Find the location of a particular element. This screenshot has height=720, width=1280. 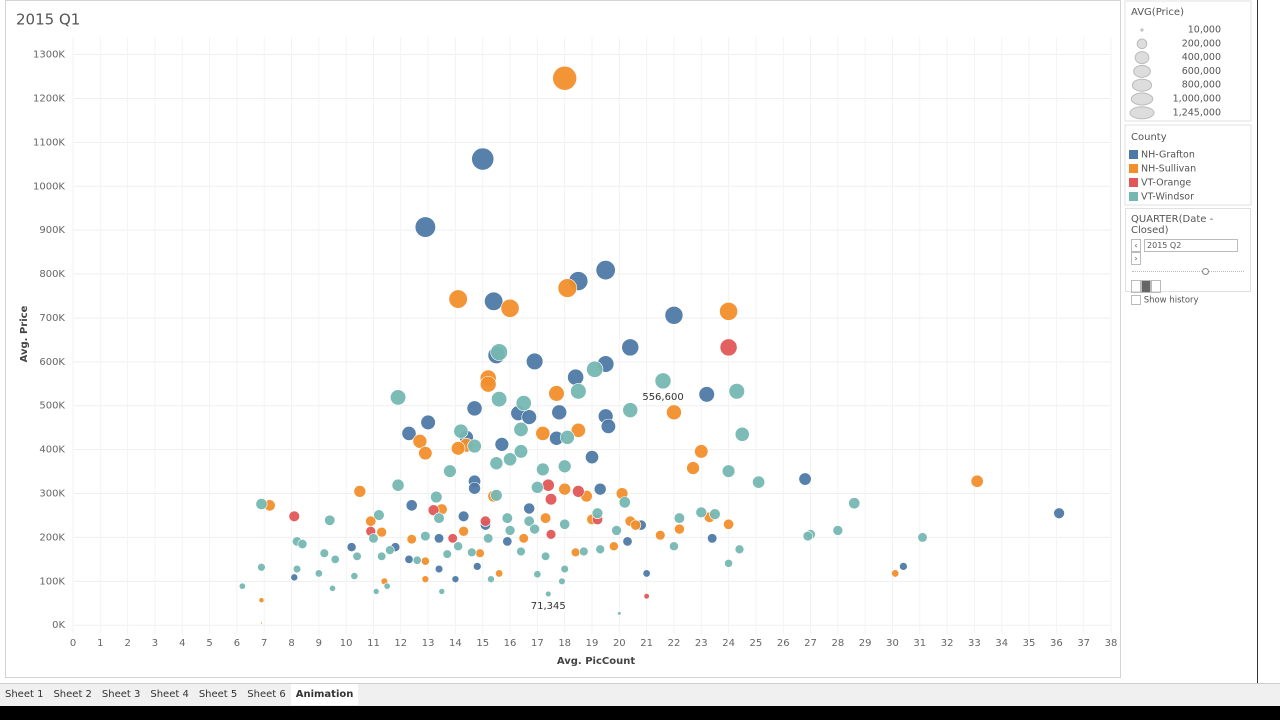

sheet-tab: Sheet 2 is located at coordinates (72, 694).